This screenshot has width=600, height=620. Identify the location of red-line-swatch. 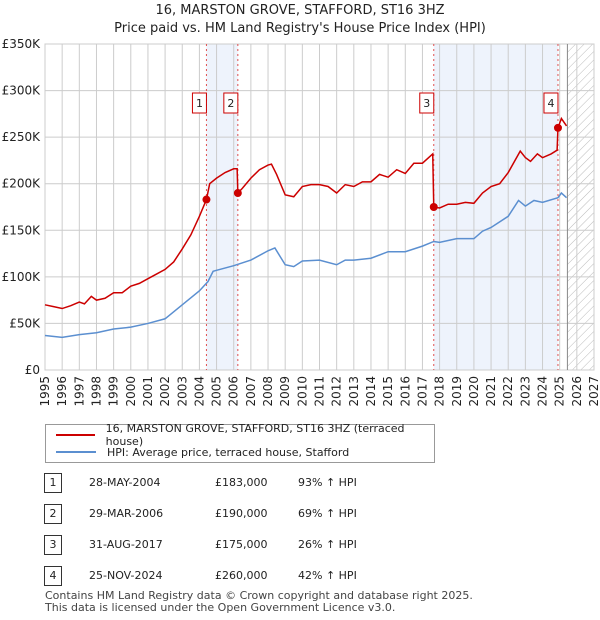
(75, 435).